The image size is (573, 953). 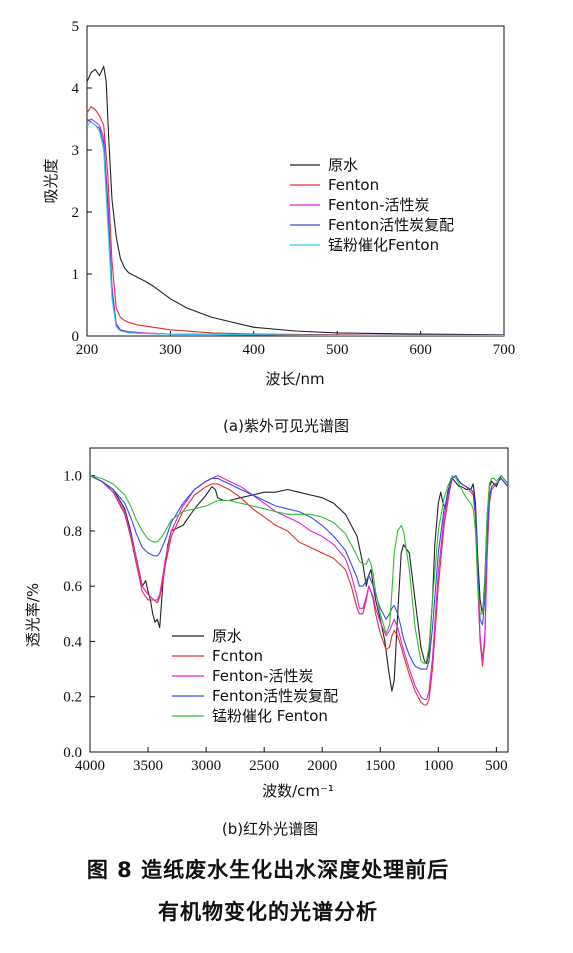 What do you see at coordinates (504, 350) in the screenshot?
I see `uv-x-tick-label: 700` at bounding box center [504, 350].